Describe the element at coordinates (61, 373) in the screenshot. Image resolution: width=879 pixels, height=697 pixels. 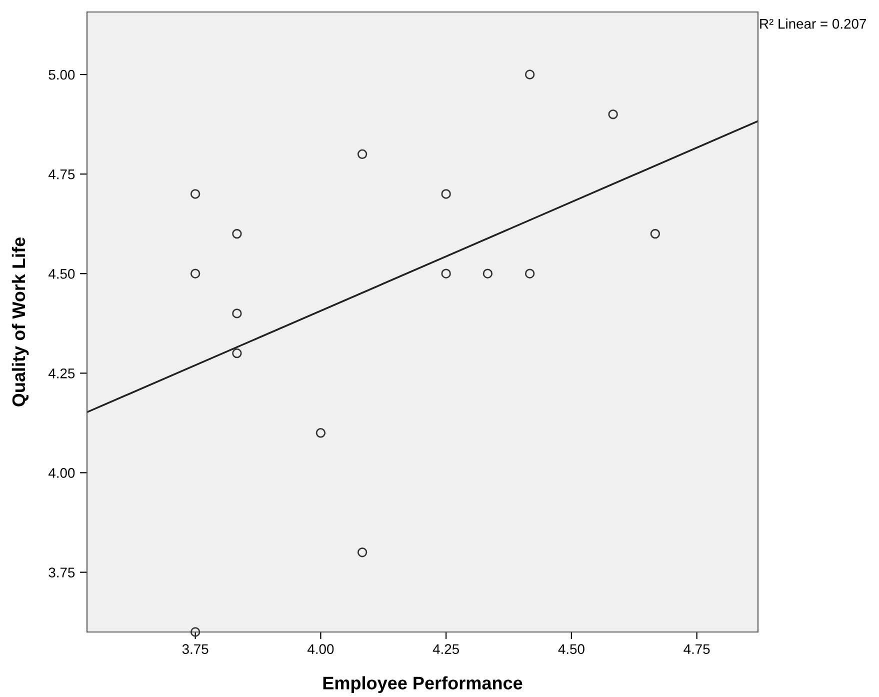
I see `y-tick-label: 4.25` at that location.